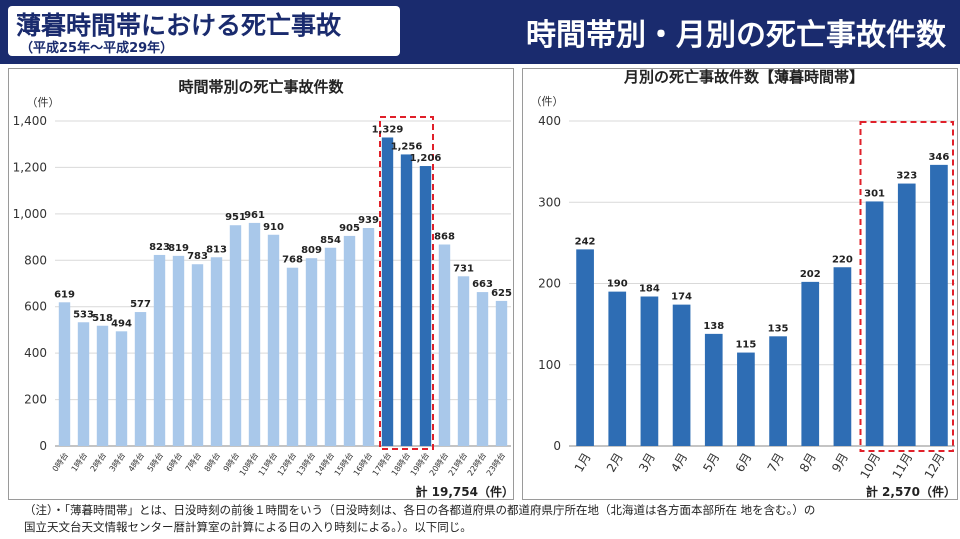 The image size is (960, 539). What do you see at coordinates (585, 241) in the screenshot?
I see `data-label: 242` at bounding box center [585, 241].